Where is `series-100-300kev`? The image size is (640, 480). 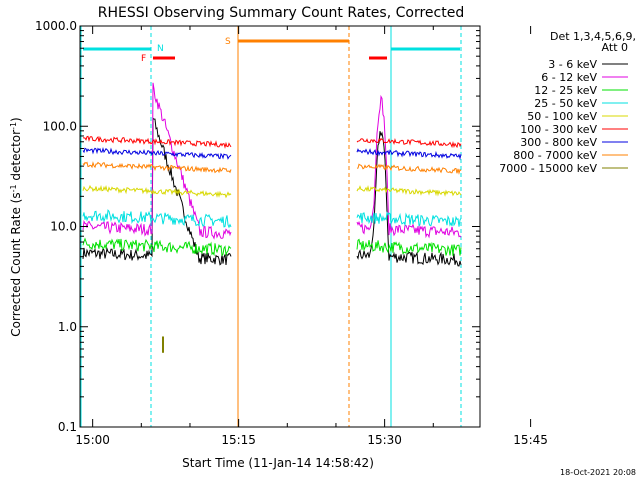
series-100-300kev is located at coordinates (272, 142).